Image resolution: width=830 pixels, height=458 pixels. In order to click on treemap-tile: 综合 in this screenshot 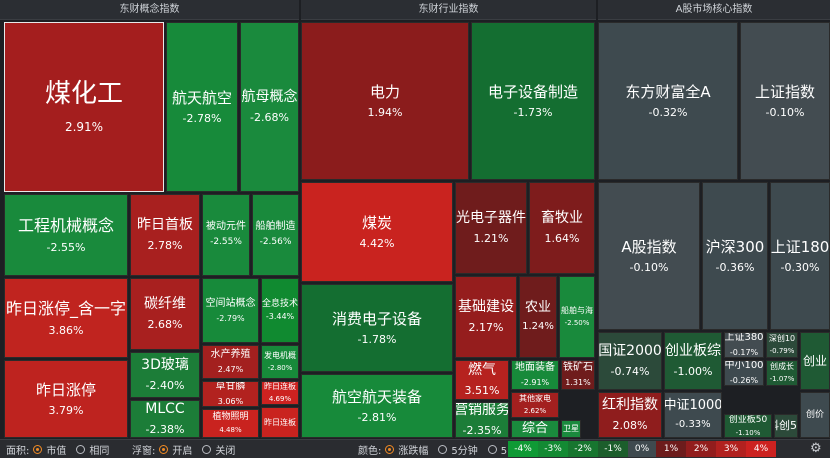, I will do `click(535, 429)`.